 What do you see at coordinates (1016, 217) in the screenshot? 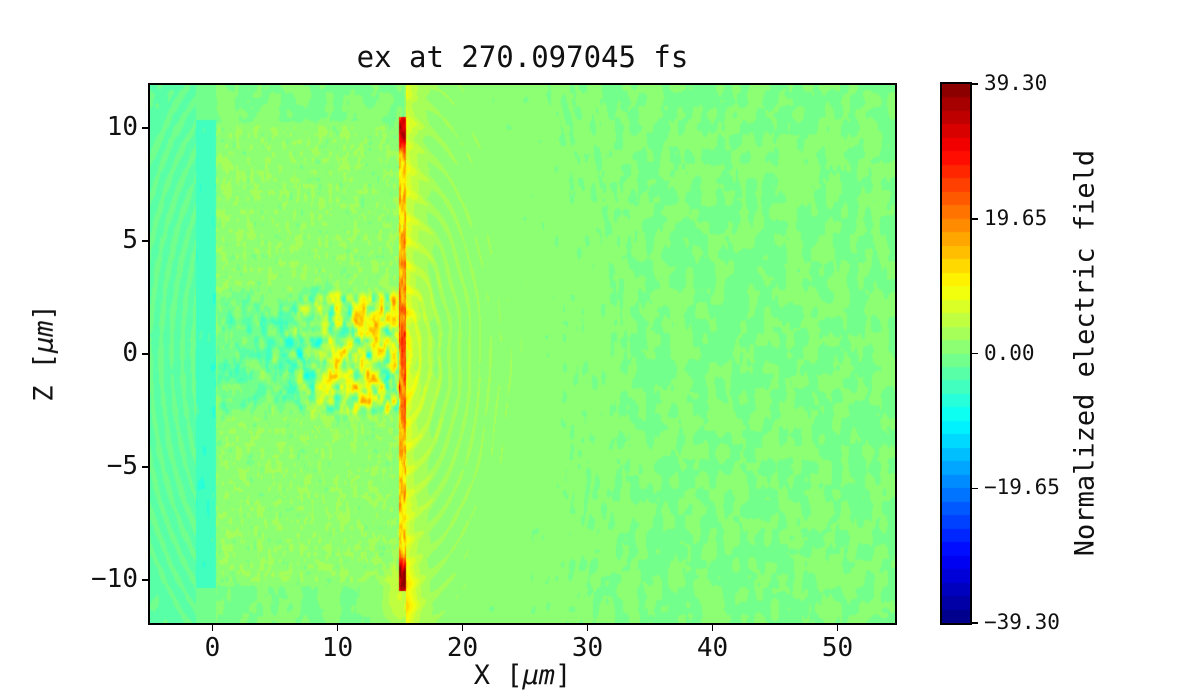
I see `colorbar-tick-label: 19.65` at bounding box center [1016, 217].